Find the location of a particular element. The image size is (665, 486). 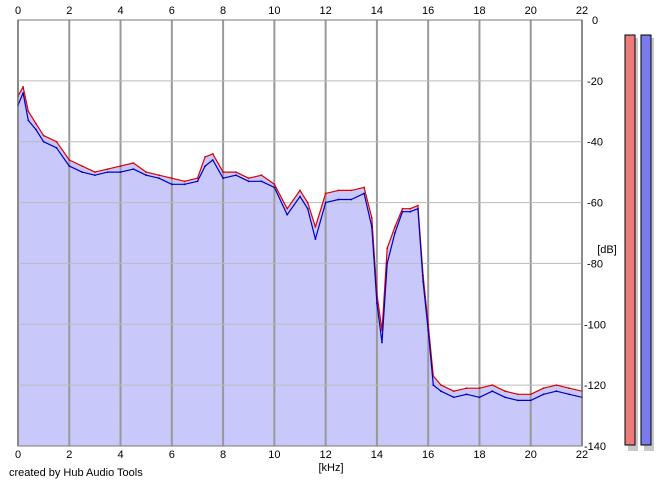

x-tick-label-top: 12 is located at coordinates (326, 11).